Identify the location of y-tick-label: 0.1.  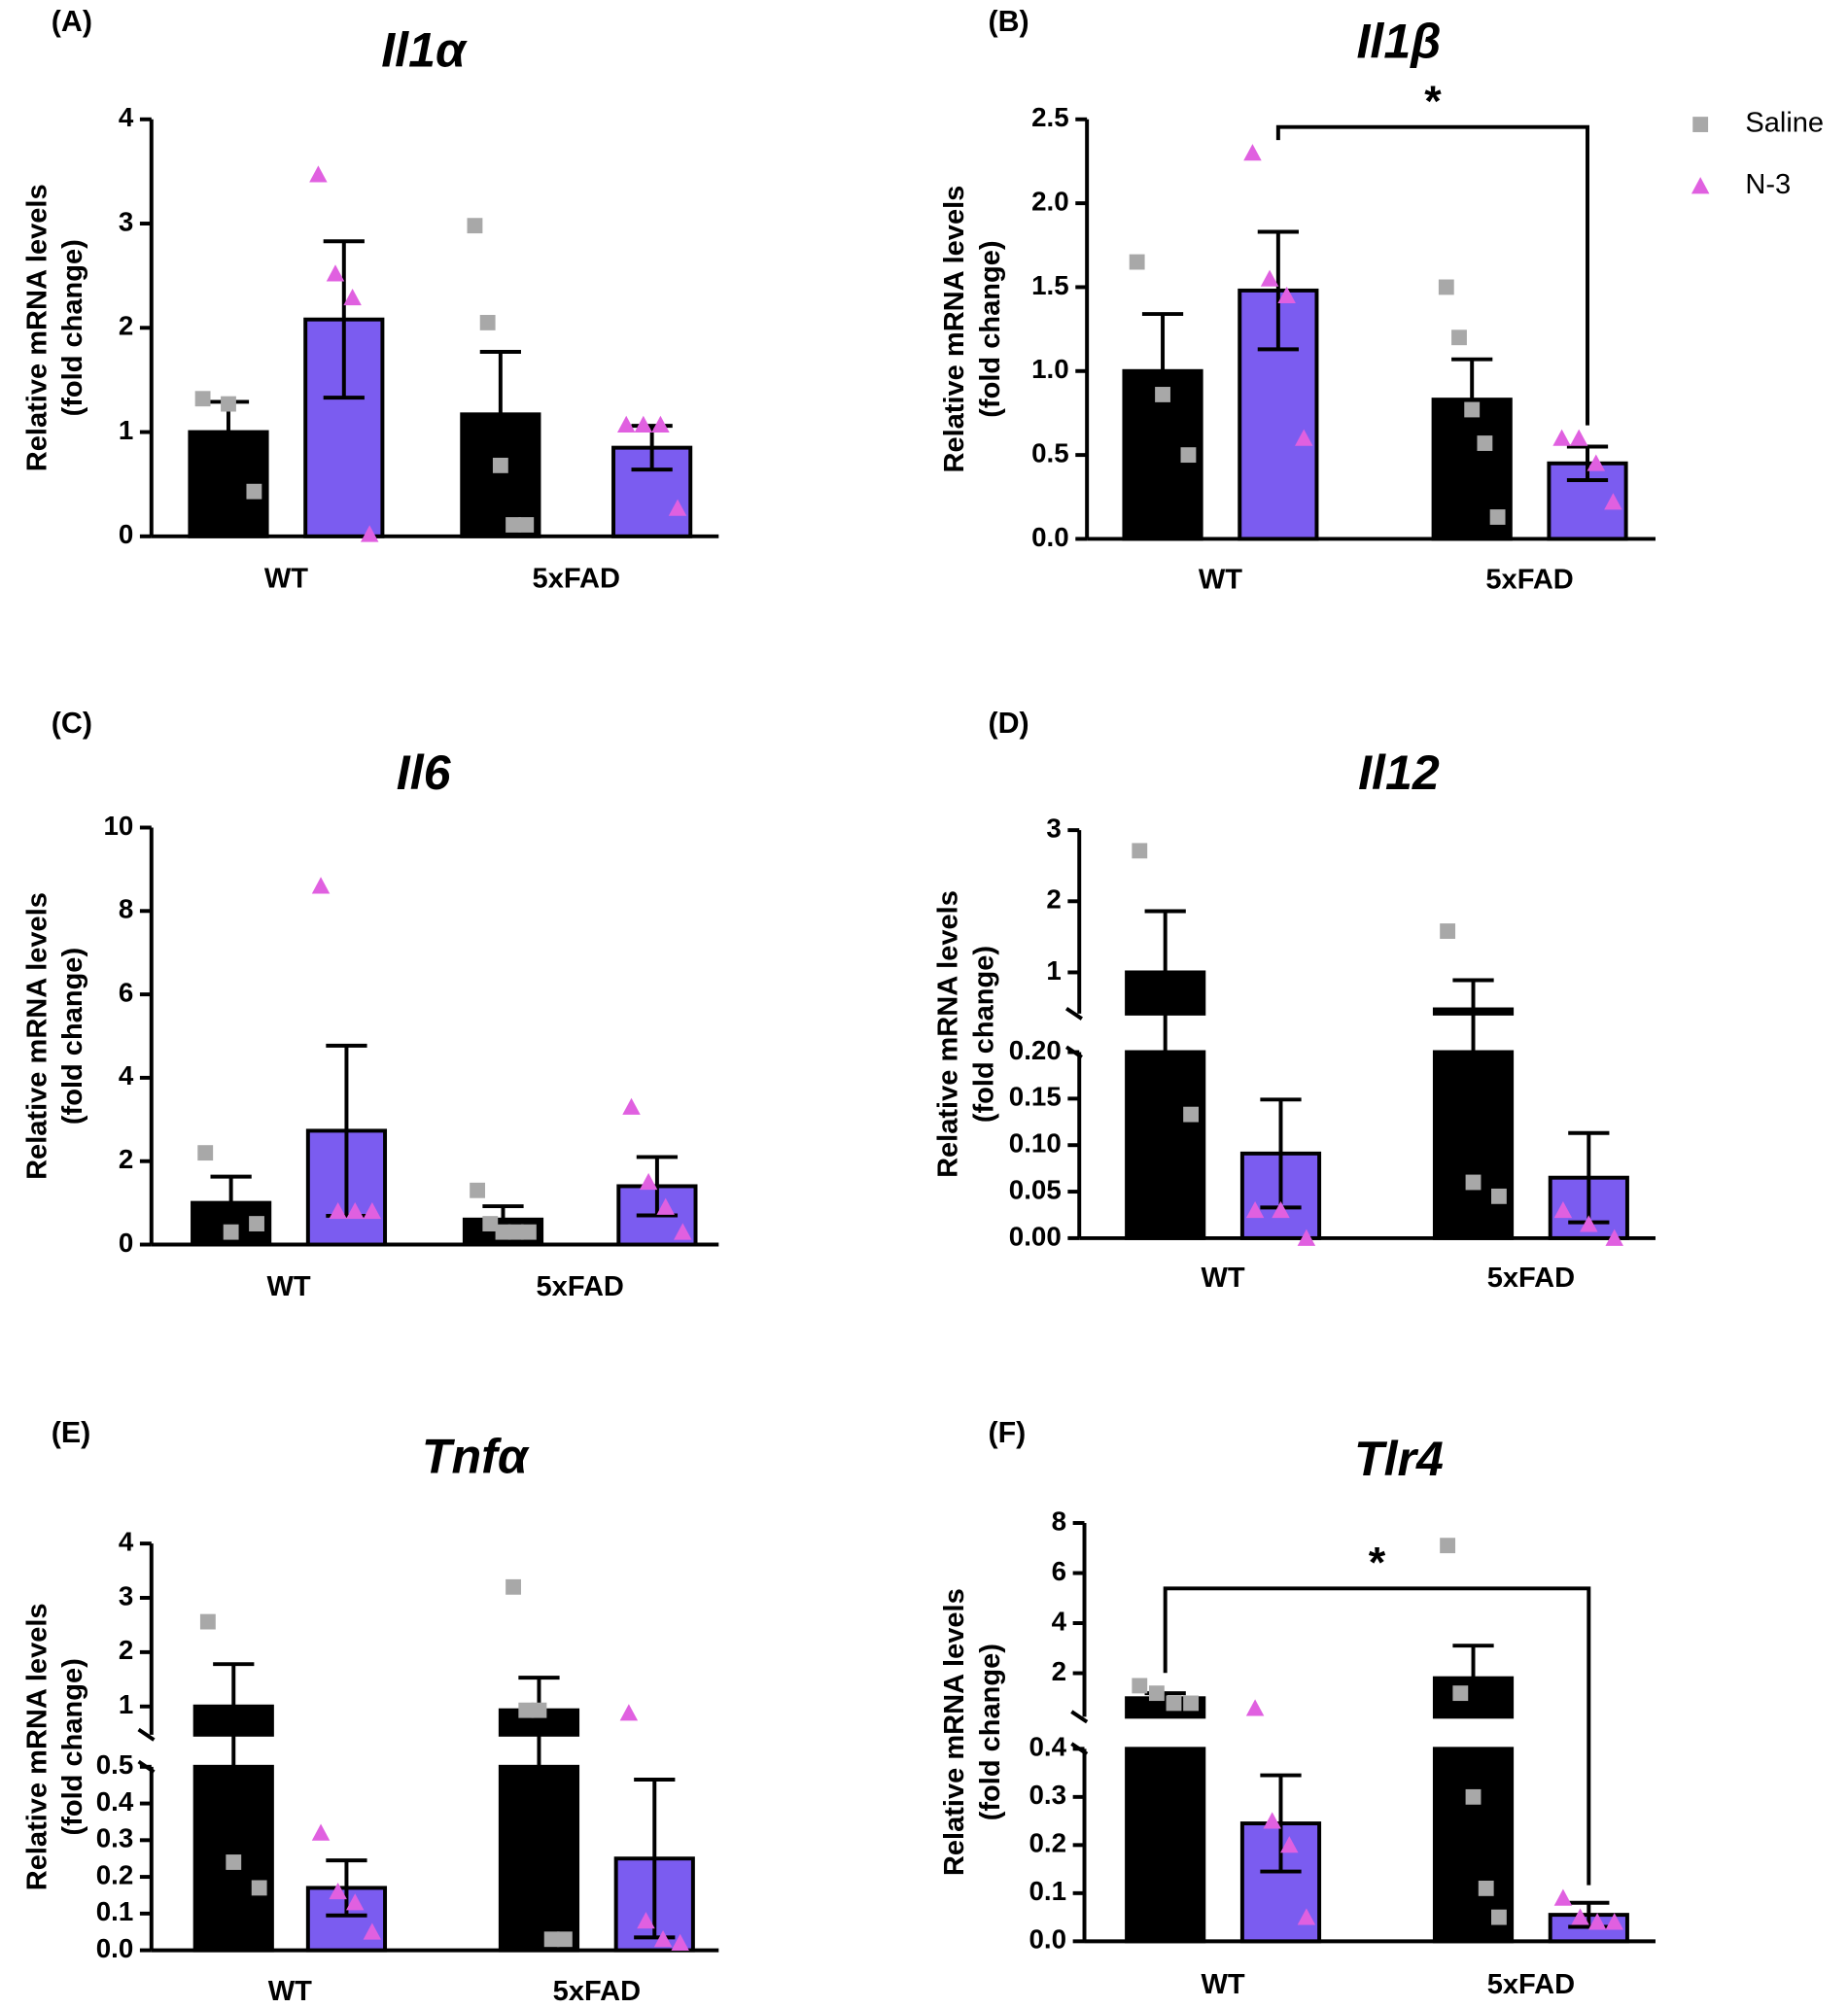
(115, 1911).